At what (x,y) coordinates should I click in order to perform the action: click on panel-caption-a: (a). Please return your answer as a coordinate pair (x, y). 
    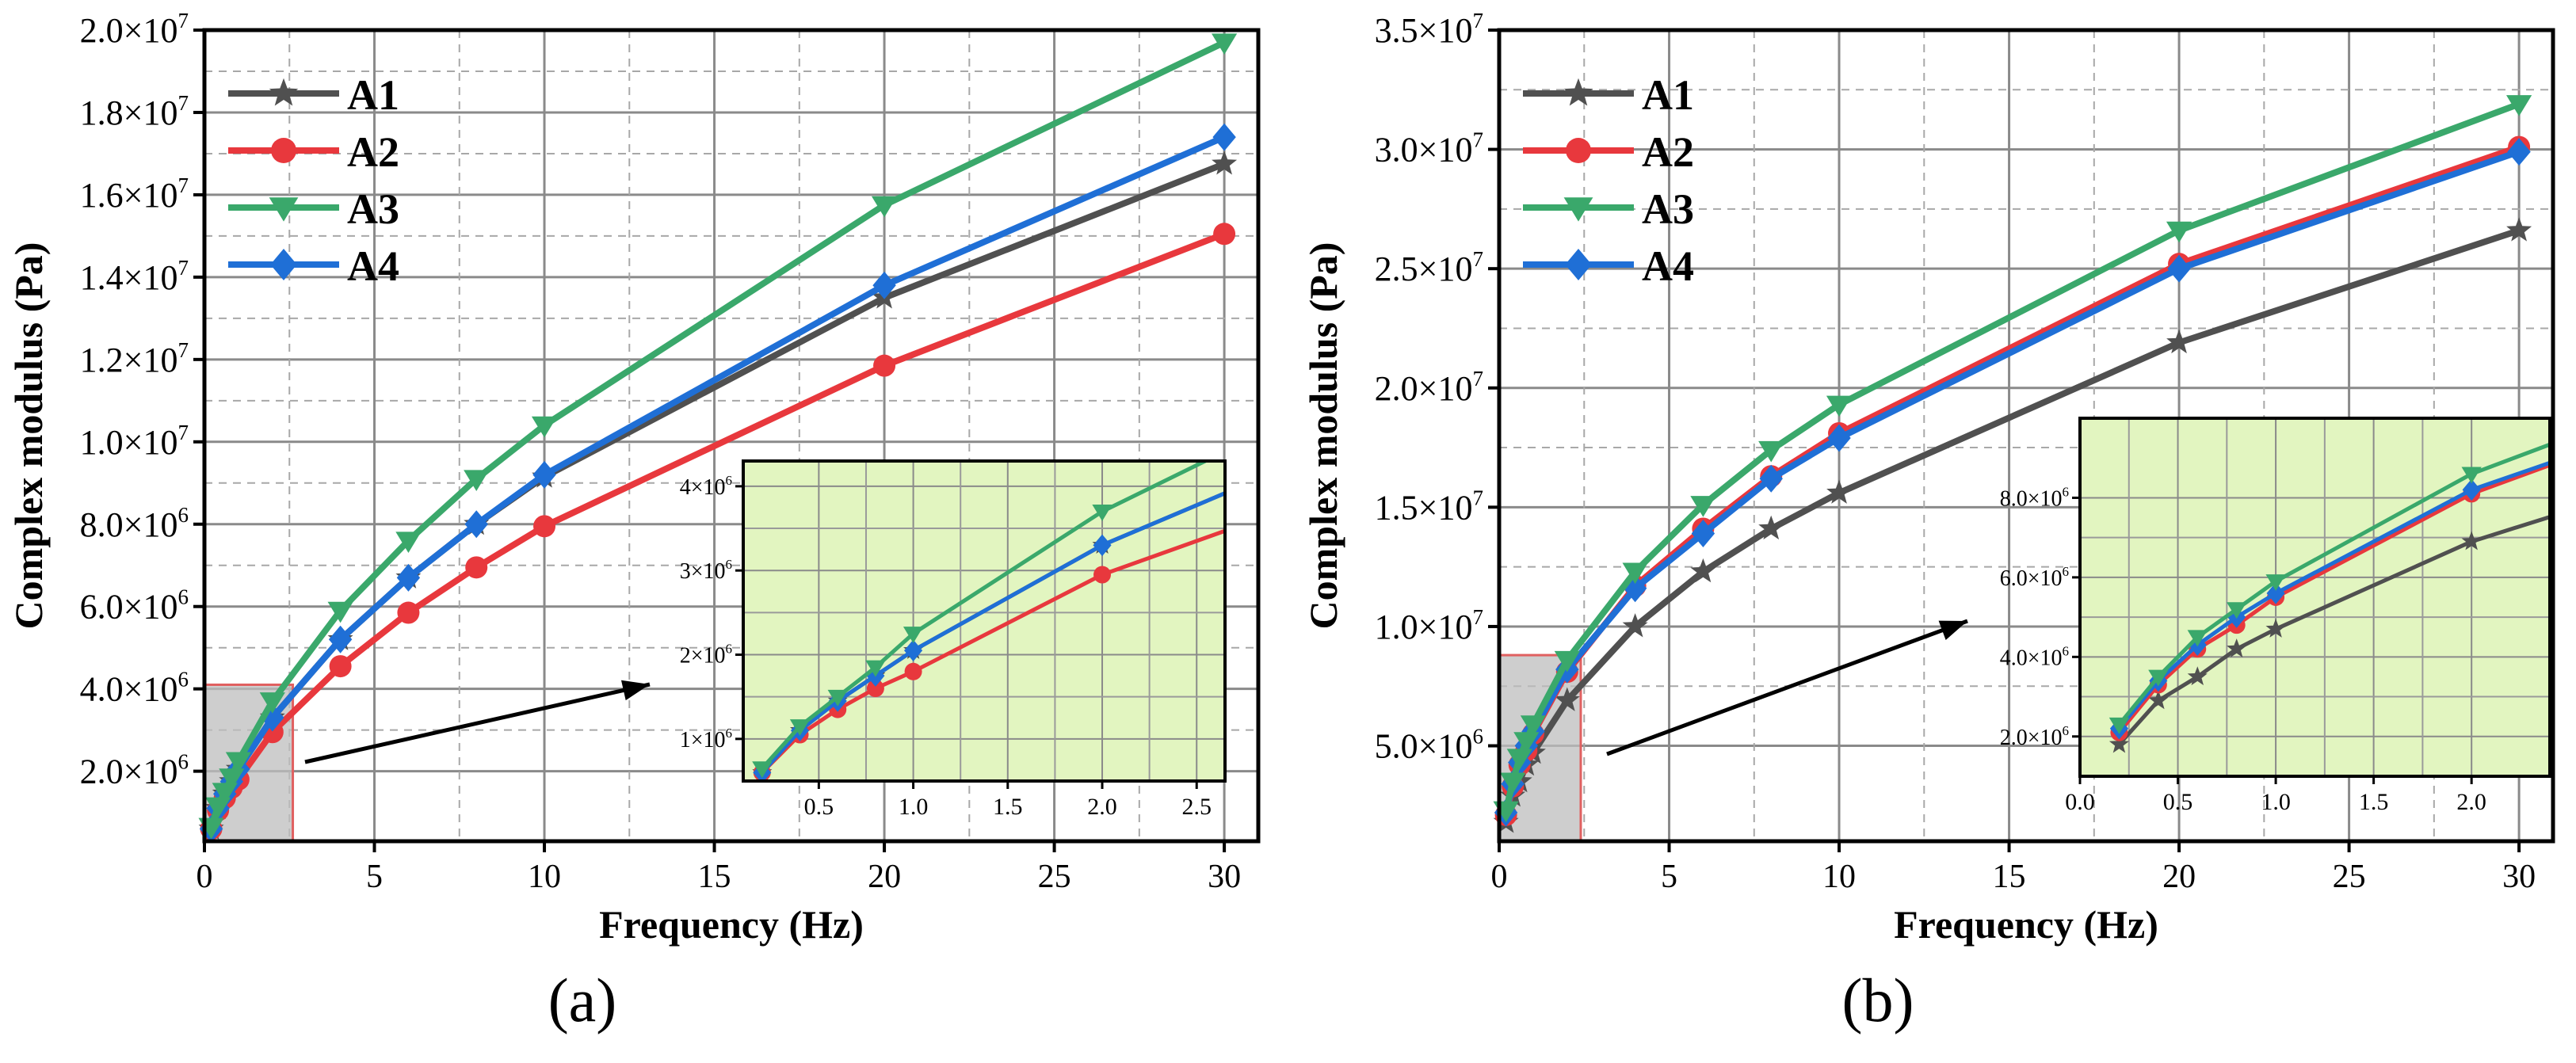
    Looking at the image, I should click on (582, 1000).